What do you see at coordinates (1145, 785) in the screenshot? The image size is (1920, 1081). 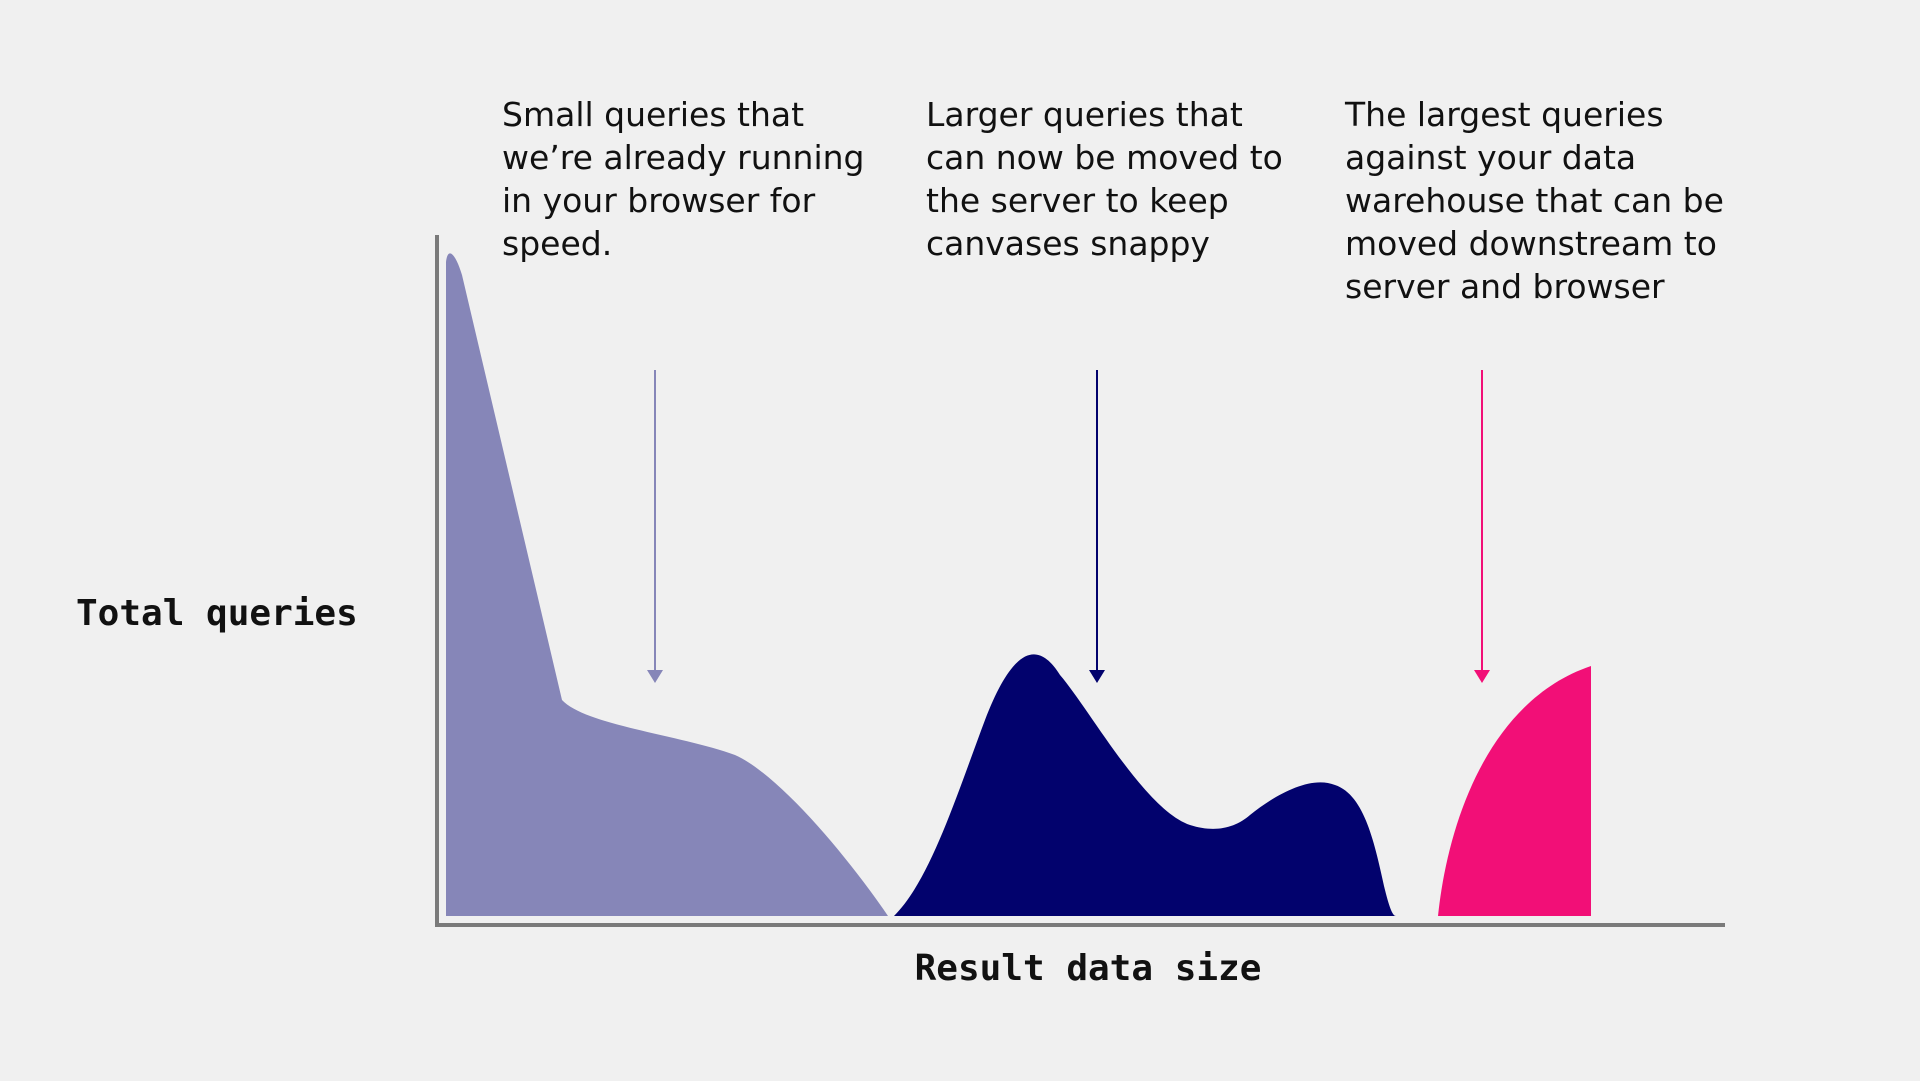 I see `larger-queries-distribution` at bounding box center [1145, 785].